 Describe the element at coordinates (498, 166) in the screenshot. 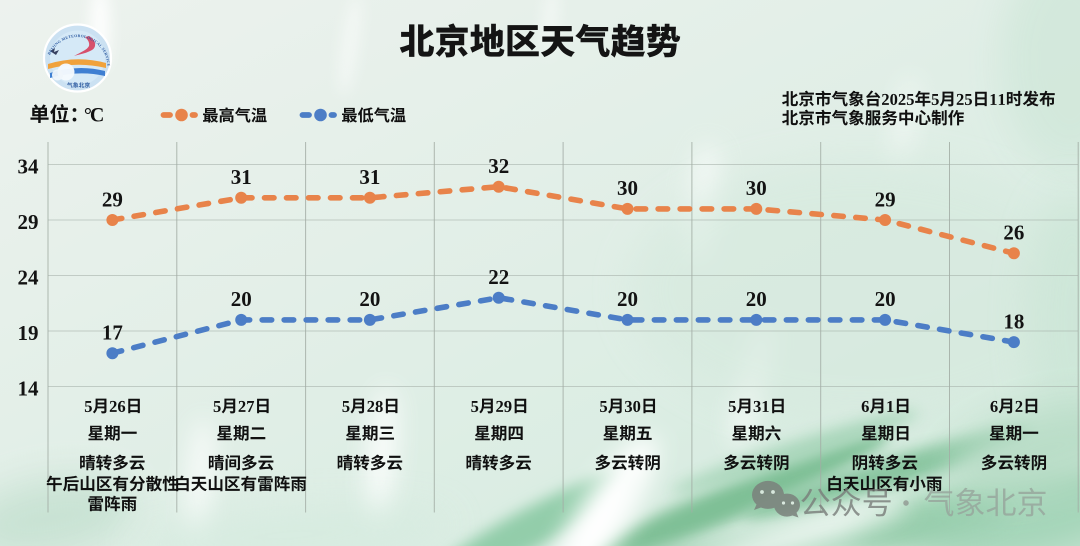

I see `svg-text: 32` at that location.